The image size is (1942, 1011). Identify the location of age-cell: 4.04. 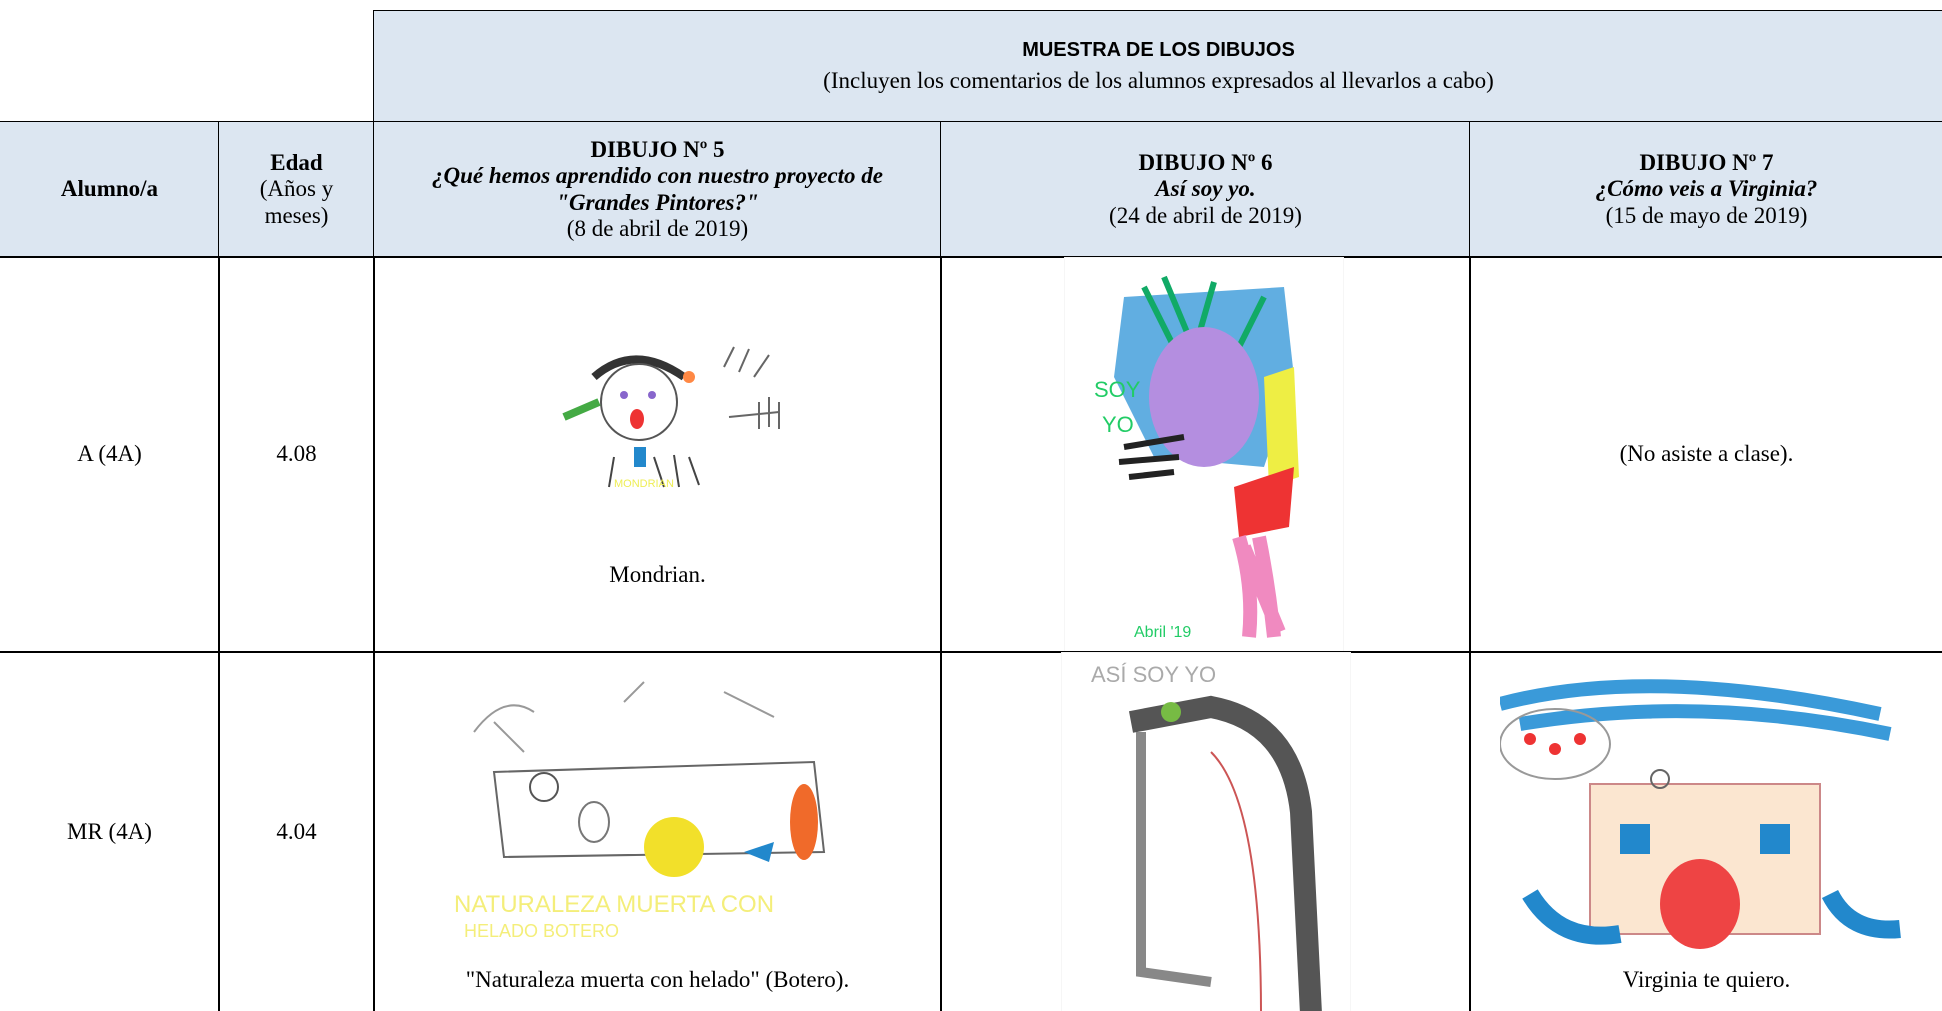
(296, 831).